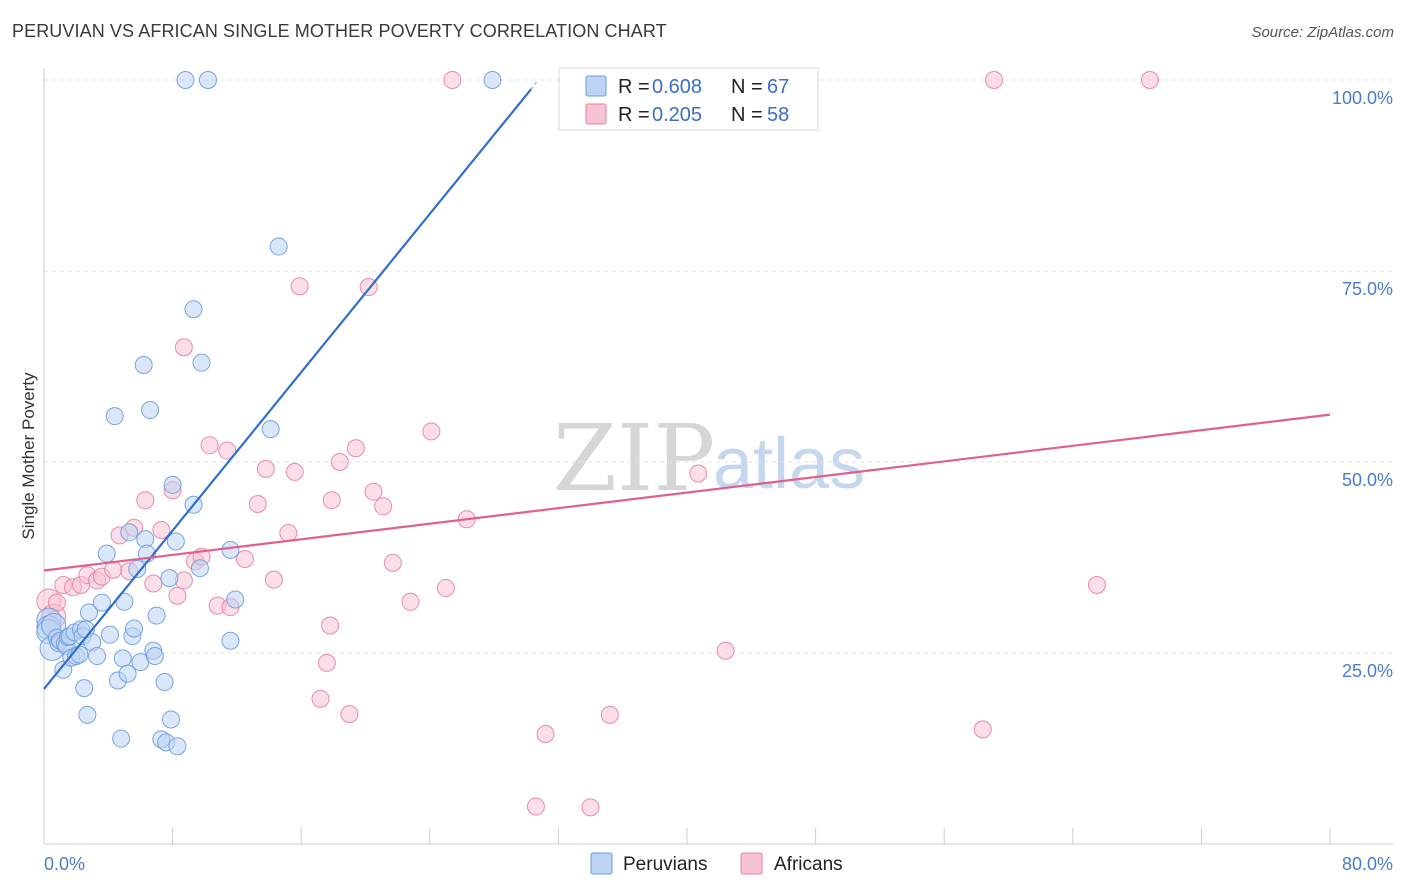 This screenshot has width=1406, height=892. Describe the element at coordinates (808, 864) in the screenshot. I see `bottom-legend-label-africans: Africans` at that location.